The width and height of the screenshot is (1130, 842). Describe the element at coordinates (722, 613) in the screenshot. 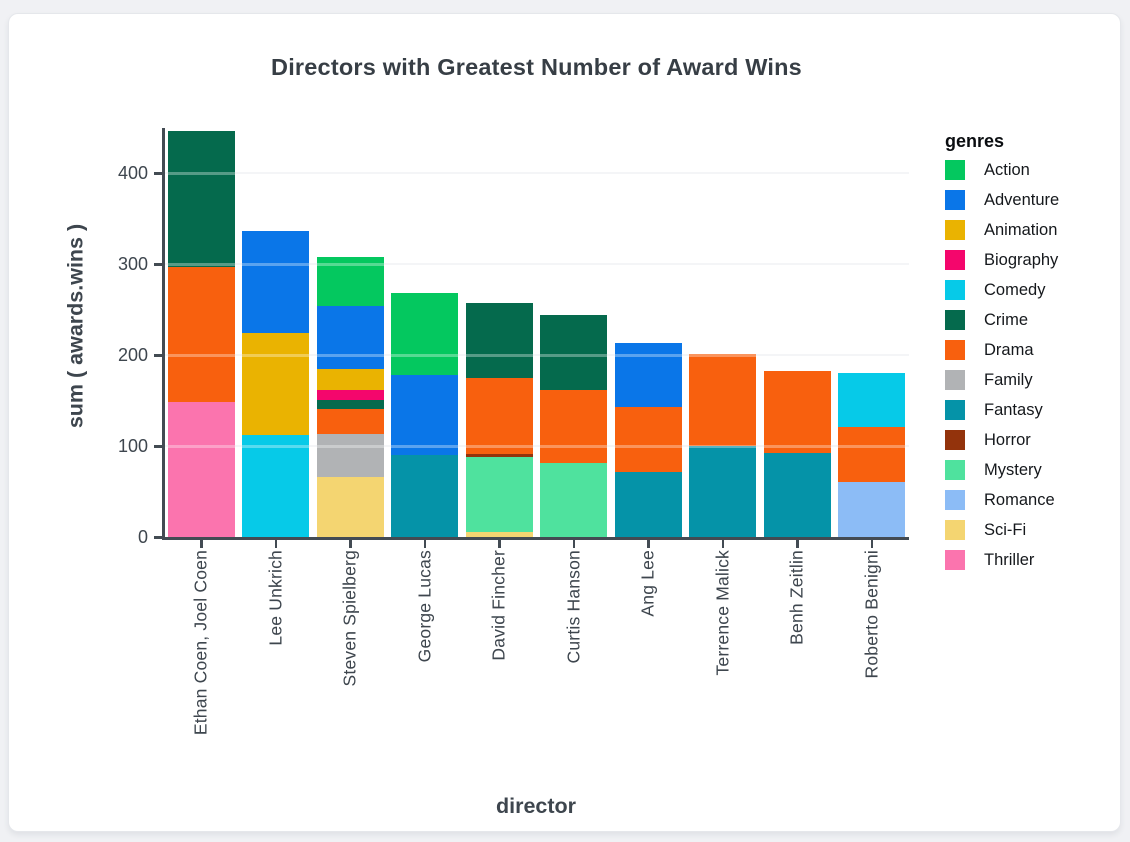

I see `x-tick-label: Terrence Malick` at that location.